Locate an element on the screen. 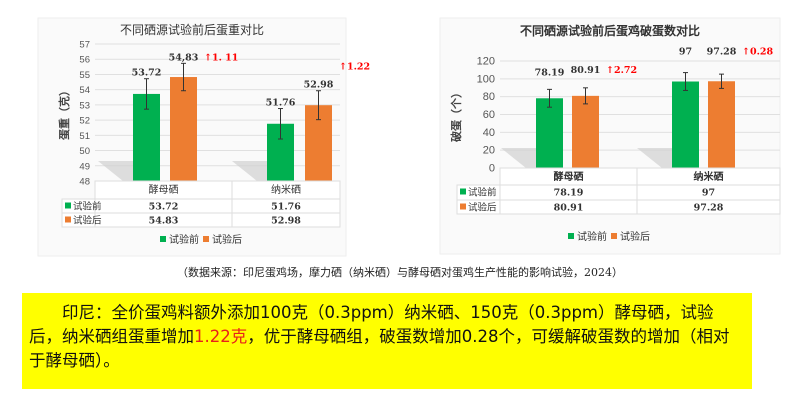 The width and height of the screenshot is (800, 403). y-tick-label: 60 is located at coordinates (489, 115).